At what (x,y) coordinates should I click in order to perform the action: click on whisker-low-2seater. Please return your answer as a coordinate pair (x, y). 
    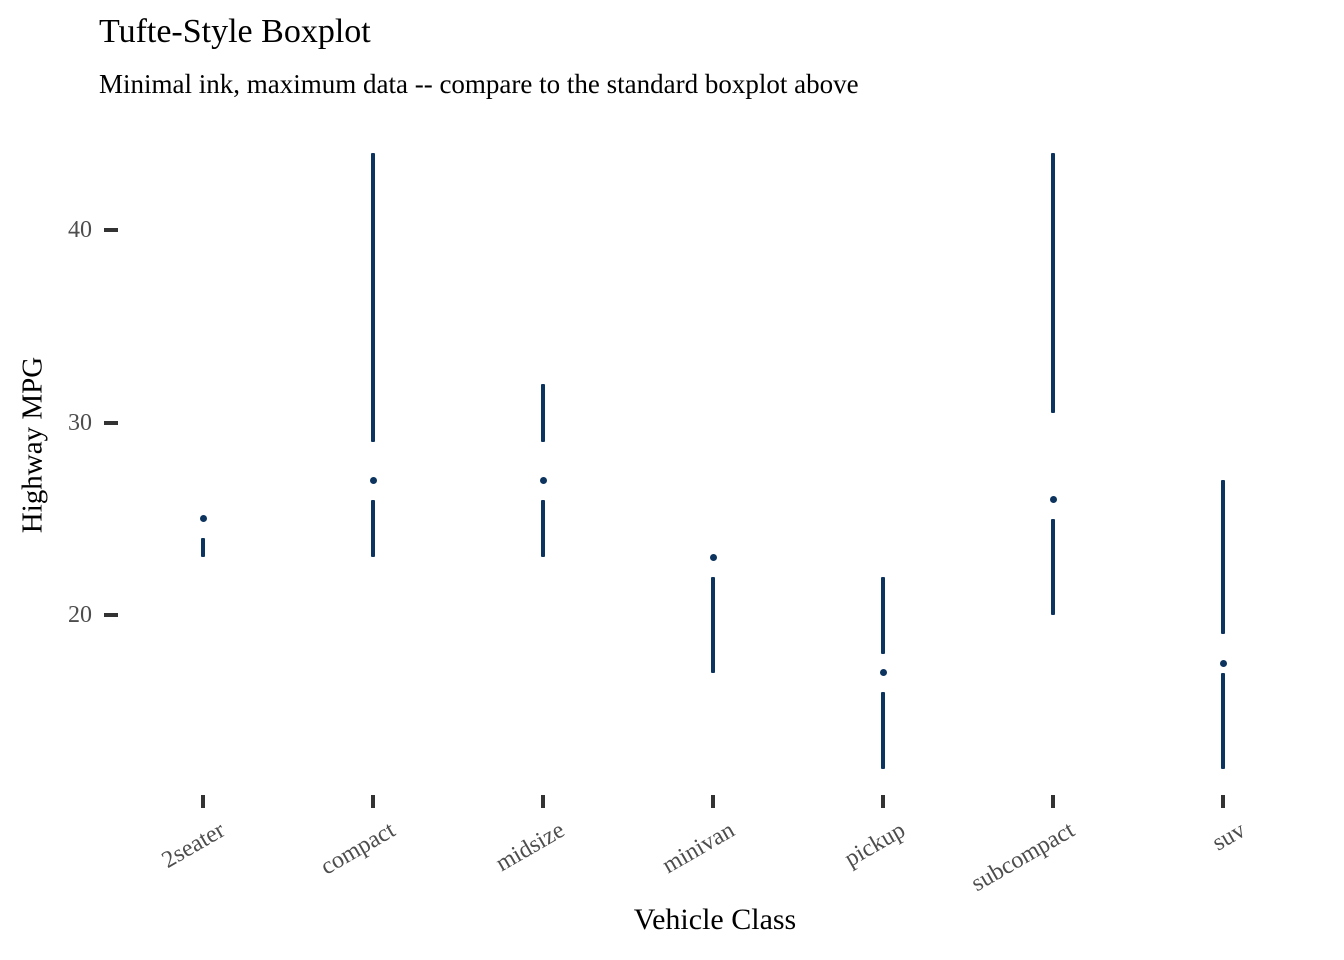
    Looking at the image, I should click on (203, 548).